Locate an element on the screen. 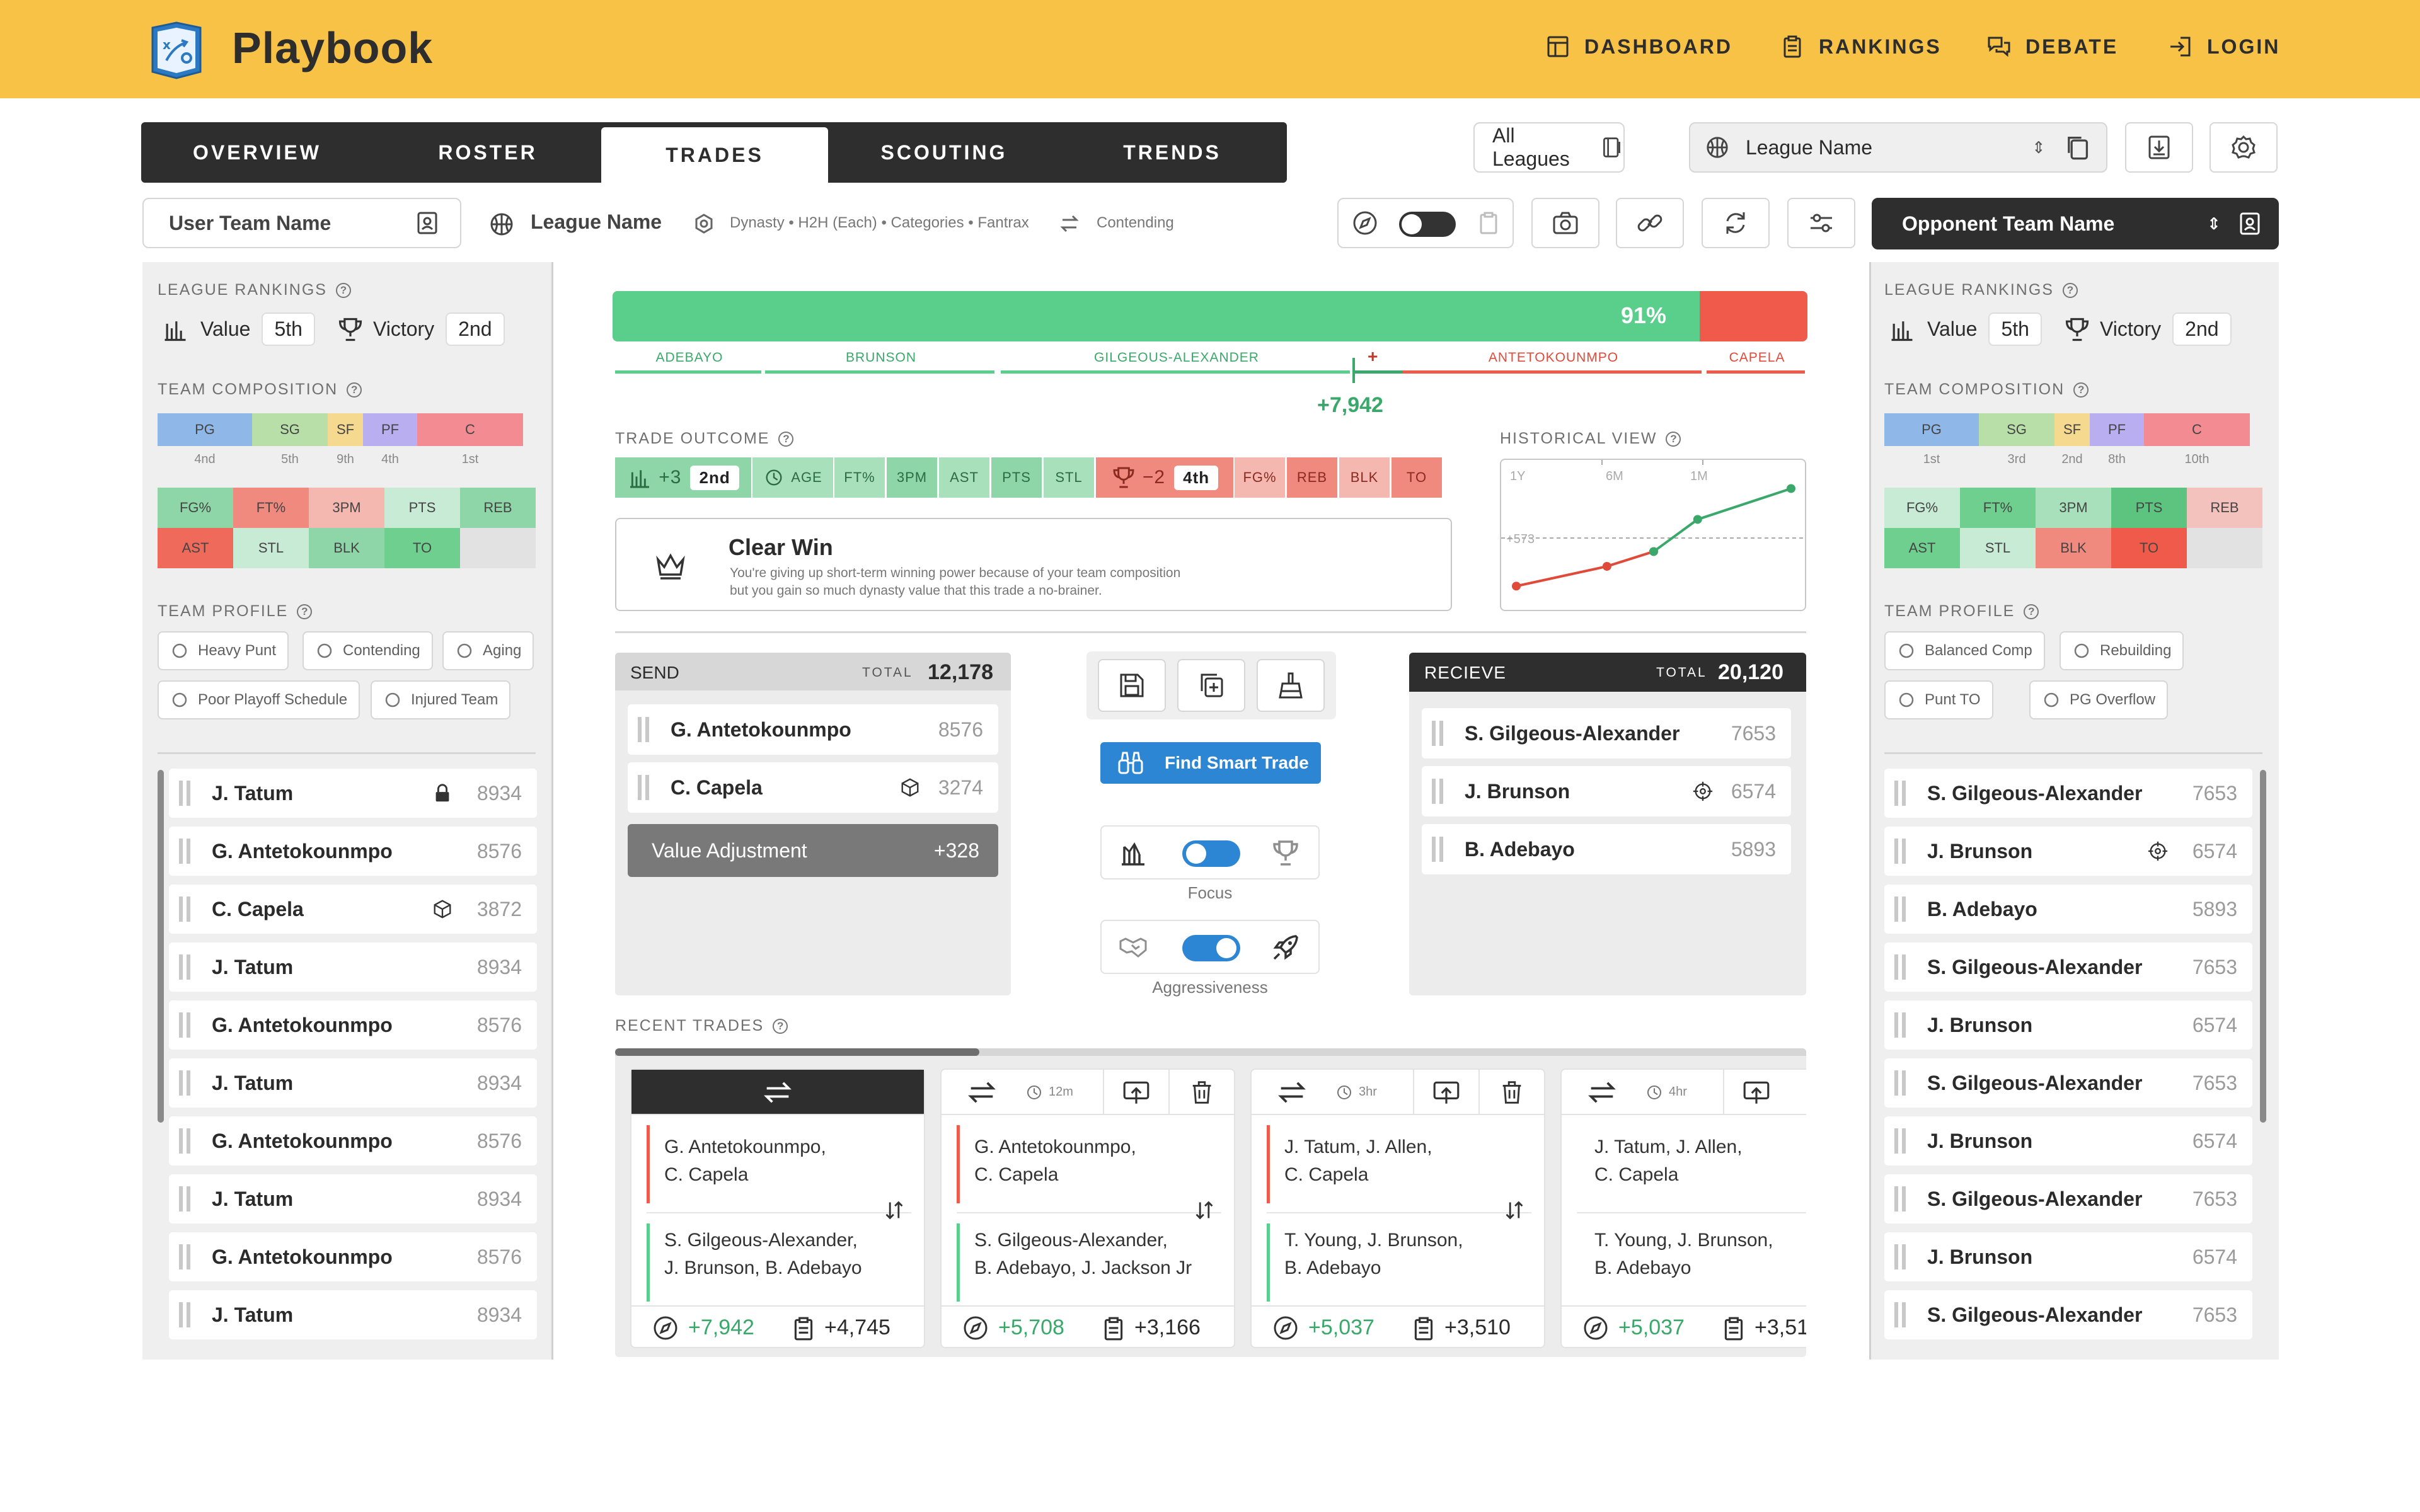 This screenshot has width=2420, height=1512. carousel-scrollbar is located at coordinates (1211, 1052).